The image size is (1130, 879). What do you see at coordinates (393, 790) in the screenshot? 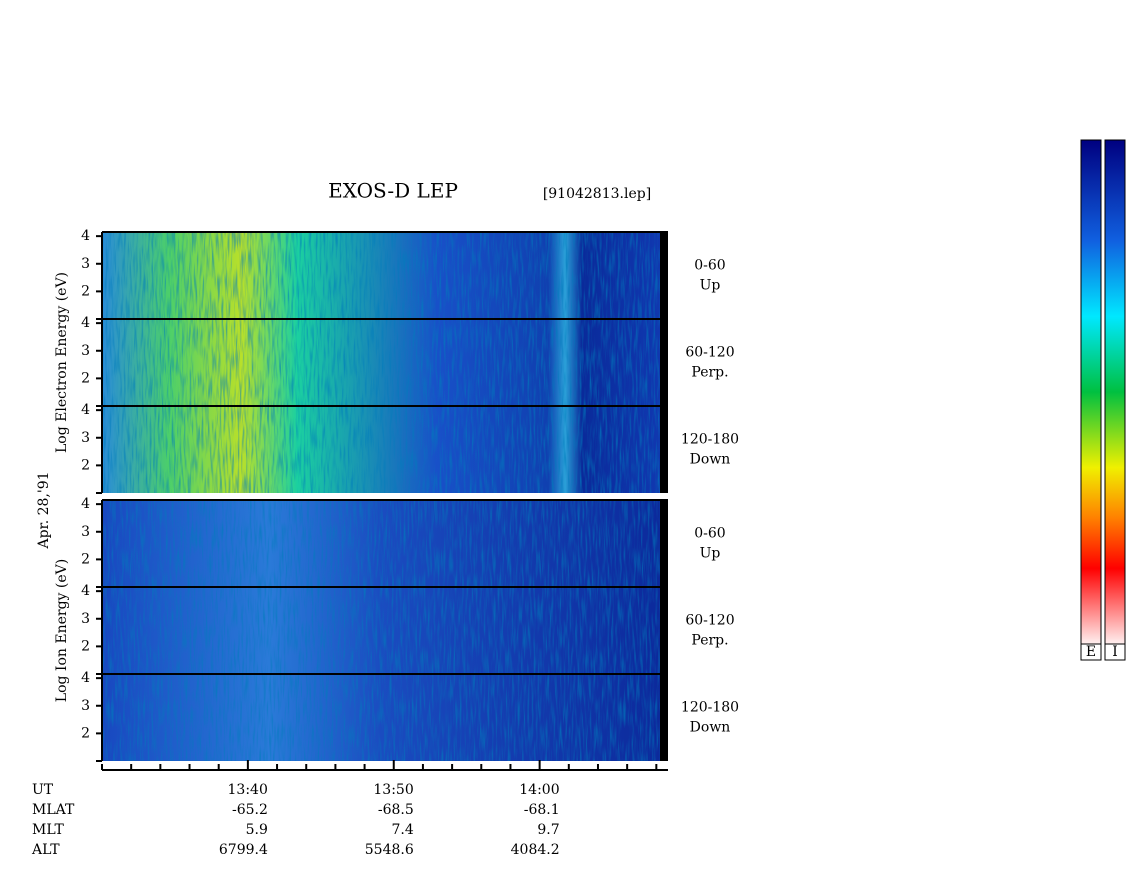
I see `x-tick-label: 13:50` at bounding box center [393, 790].